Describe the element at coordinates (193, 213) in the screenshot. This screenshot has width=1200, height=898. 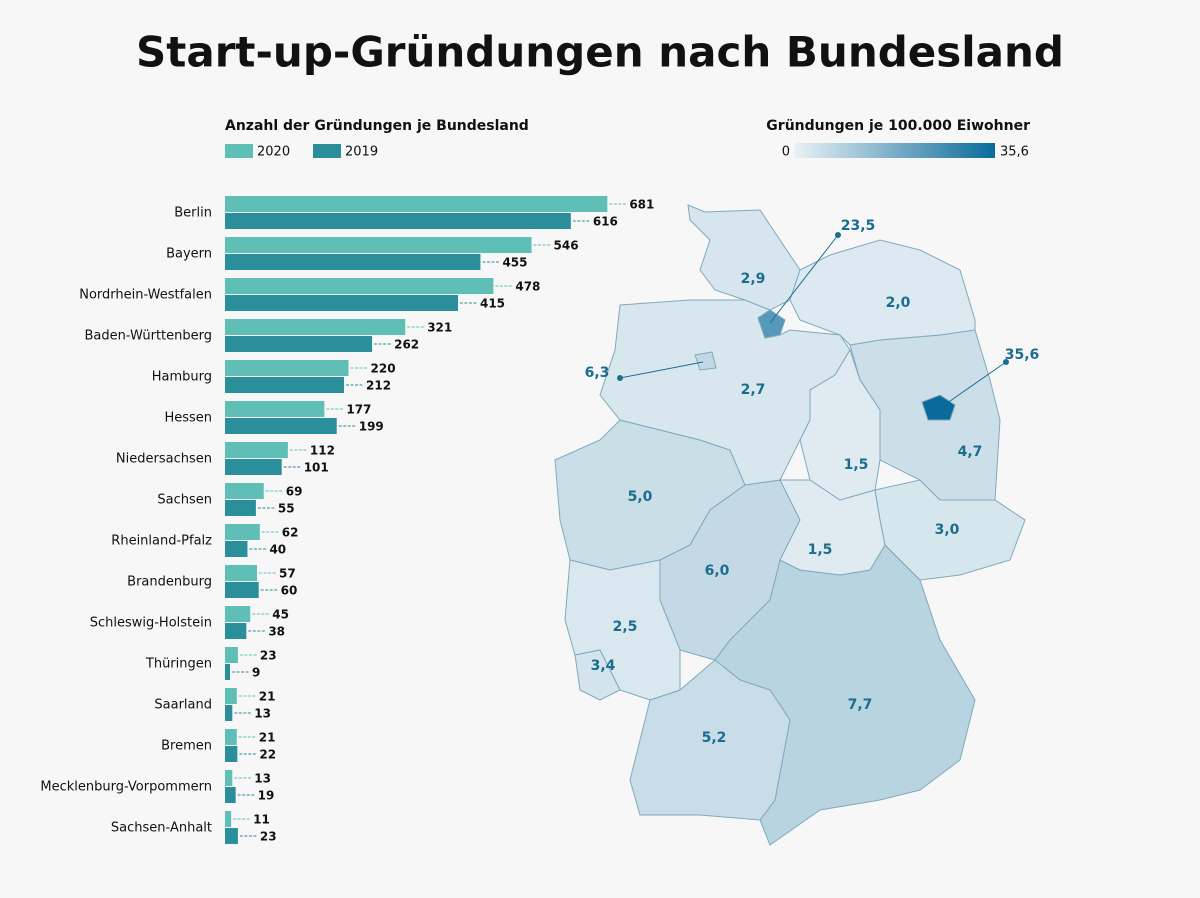
I see `category-label: Berlin` at that location.